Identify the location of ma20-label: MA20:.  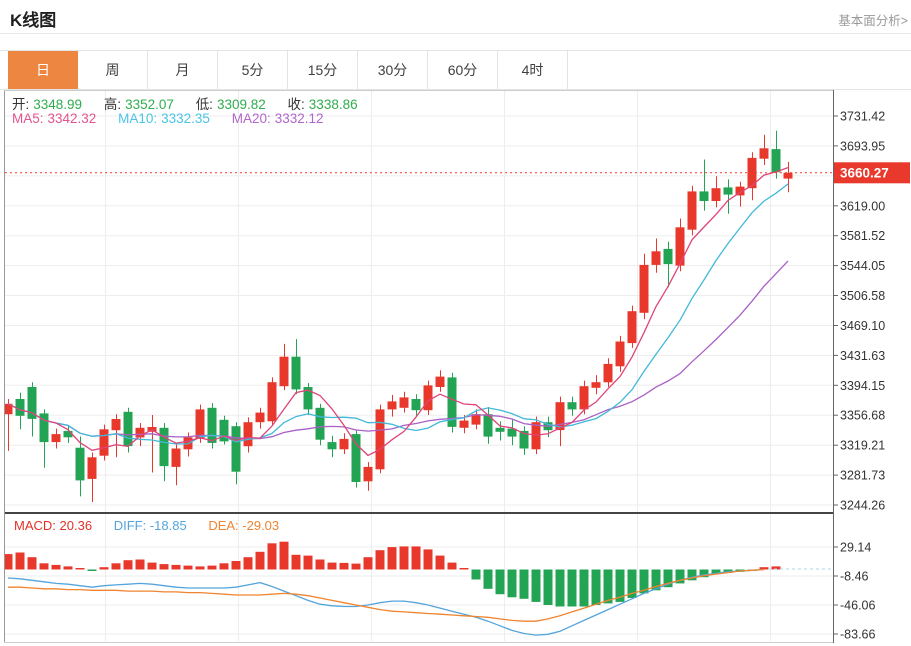
(251, 118).